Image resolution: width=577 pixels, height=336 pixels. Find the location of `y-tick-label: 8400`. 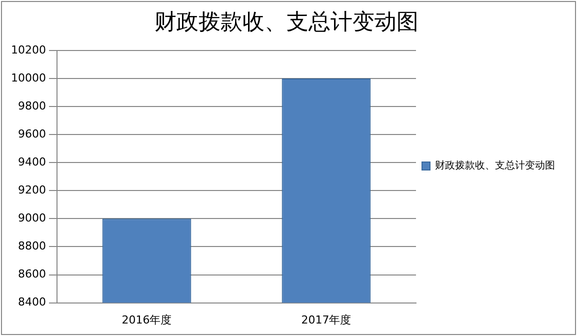

y-tick-label: 8400 is located at coordinates (32, 302).